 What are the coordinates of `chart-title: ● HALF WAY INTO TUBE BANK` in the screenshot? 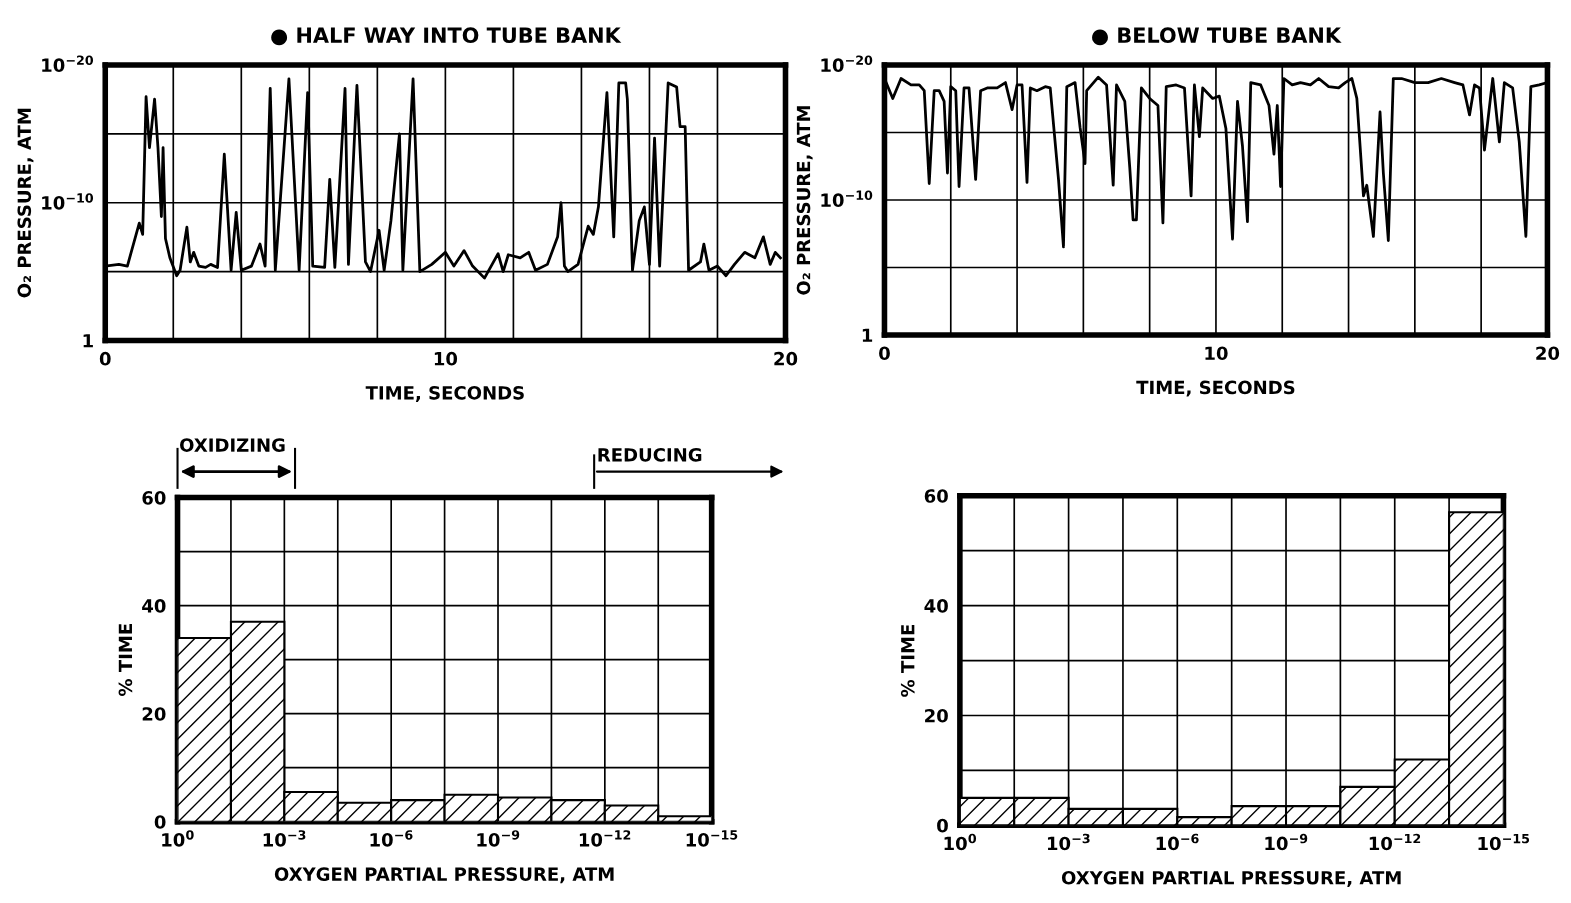 It's located at (446, 36).